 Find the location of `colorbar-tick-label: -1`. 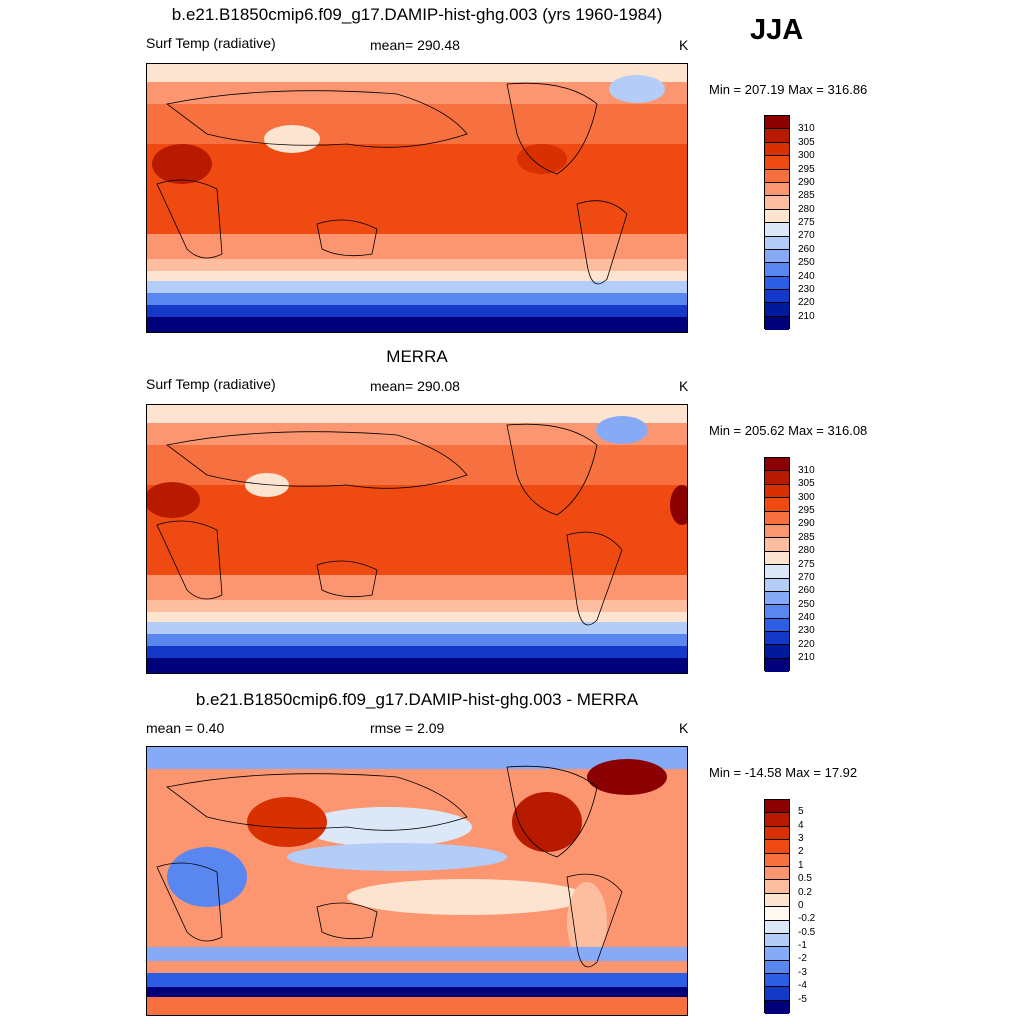

colorbar-tick-label: -1 is located at coordinates (802, 945).